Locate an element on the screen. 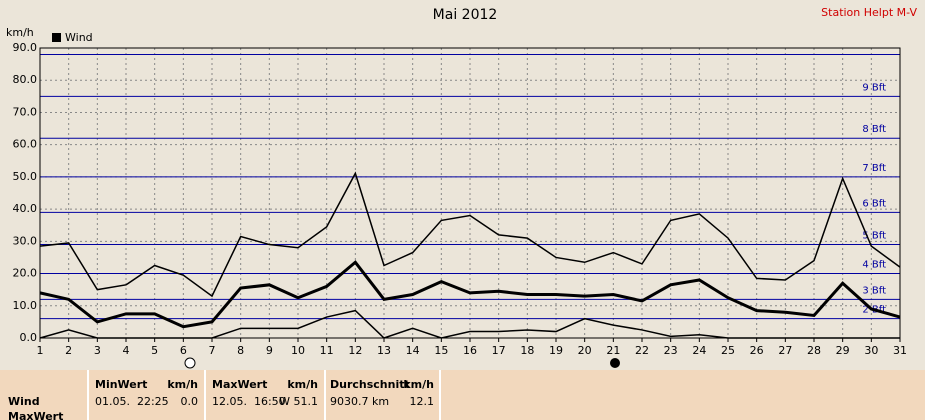 The image size is (925, 420). y-axis-label: km/h is located at coordinates (20, 32).